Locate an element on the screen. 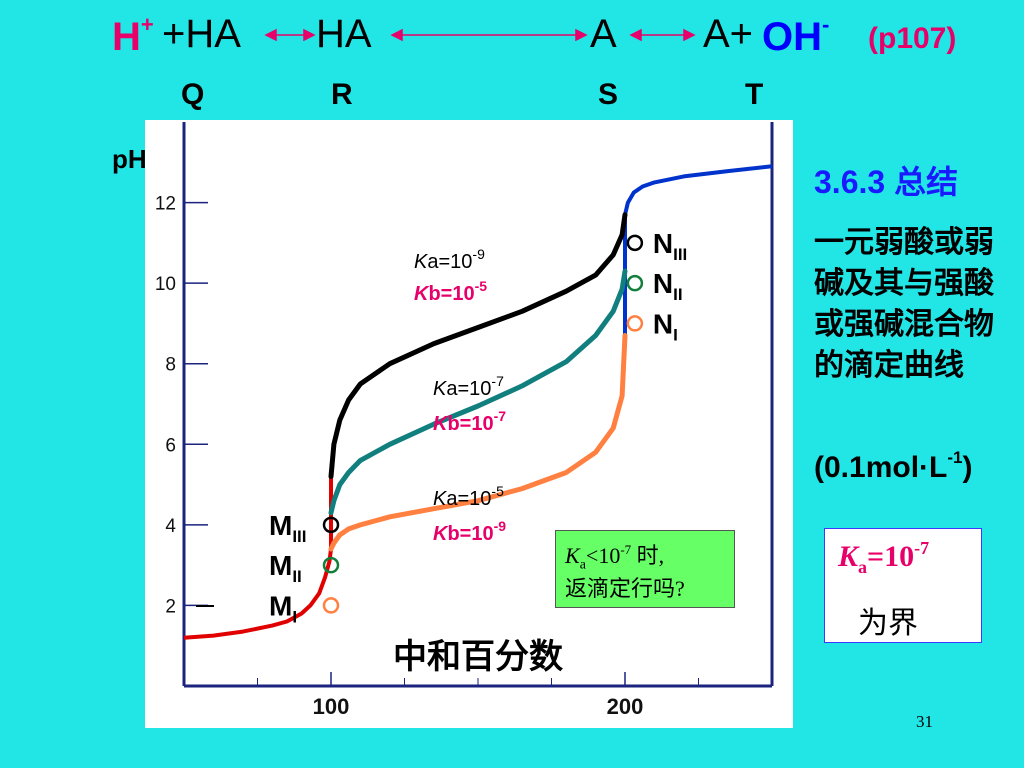  m-point-marker-III is located at coordinates (331, 525).